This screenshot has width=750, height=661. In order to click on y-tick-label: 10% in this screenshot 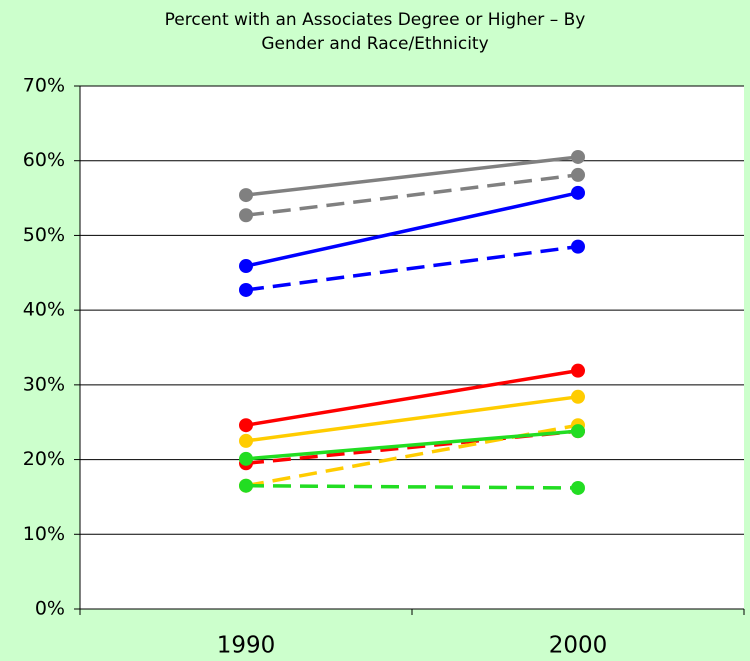, I will do `click(44, 534)`.